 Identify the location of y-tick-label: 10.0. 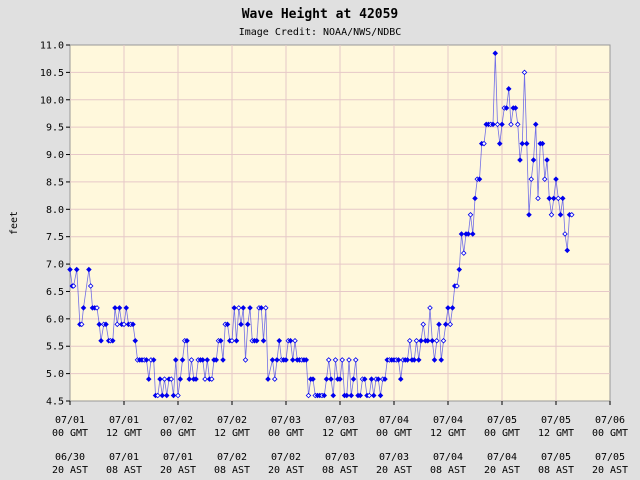
(52, 100).